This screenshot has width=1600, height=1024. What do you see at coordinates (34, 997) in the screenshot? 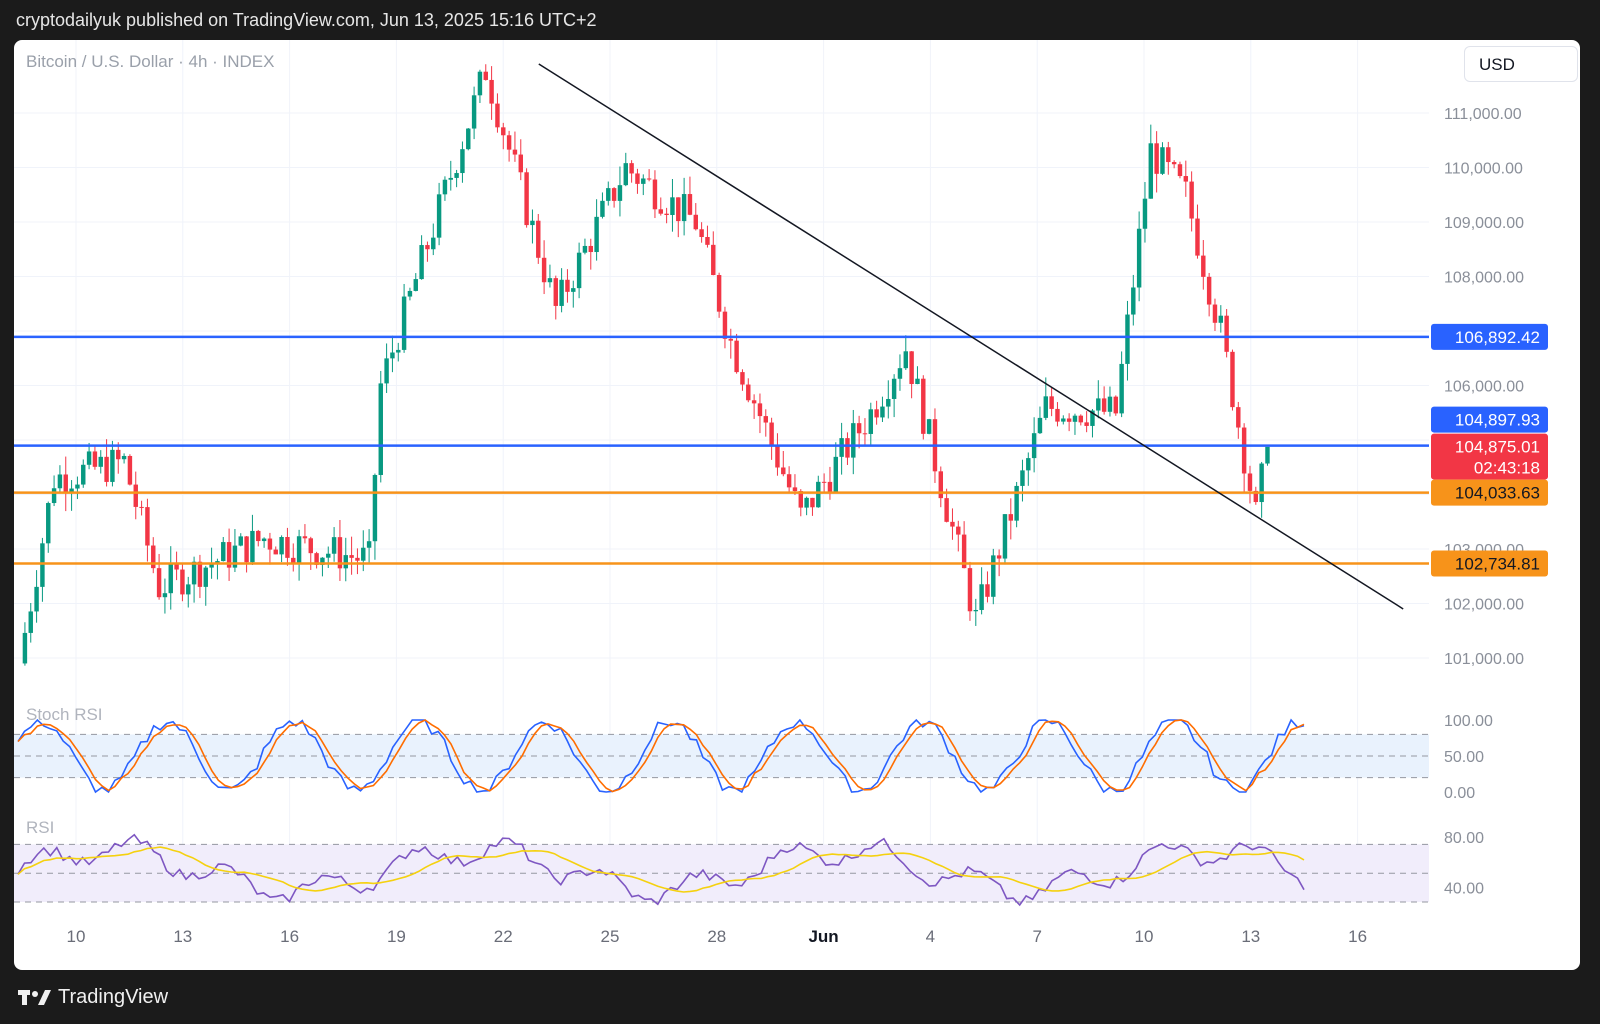
I see `tradingview-logo-icon` at bounding box center [34, 997].